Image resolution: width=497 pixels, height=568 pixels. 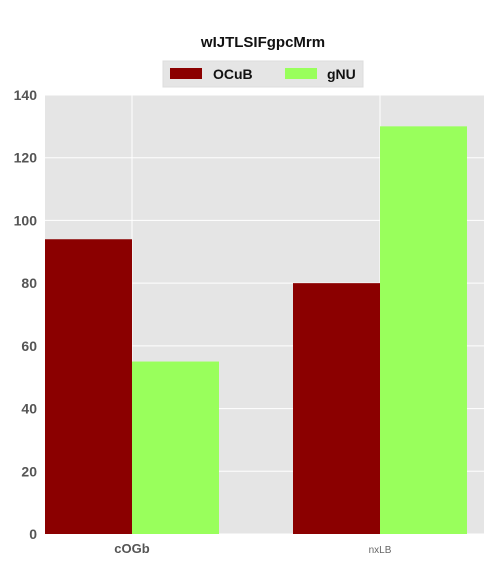 What do you see at coordinates (26, 95) in the screenshot?
I see `y-tick-label: 140` at bounding box center [26, 95].